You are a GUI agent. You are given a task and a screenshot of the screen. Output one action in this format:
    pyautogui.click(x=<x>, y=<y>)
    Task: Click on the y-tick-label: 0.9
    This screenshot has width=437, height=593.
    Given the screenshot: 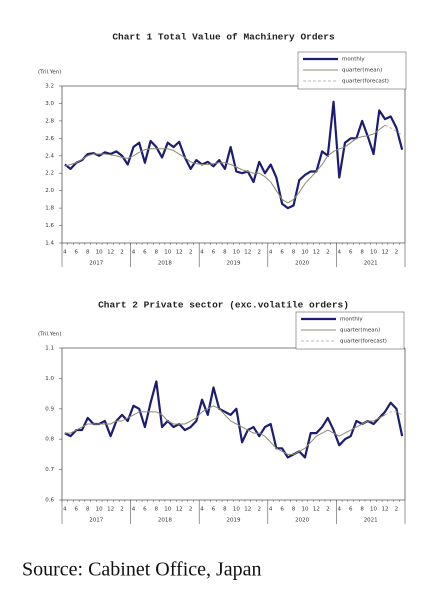 What is the action you would take?
    pyautogui.click(x=49, y=409)
    